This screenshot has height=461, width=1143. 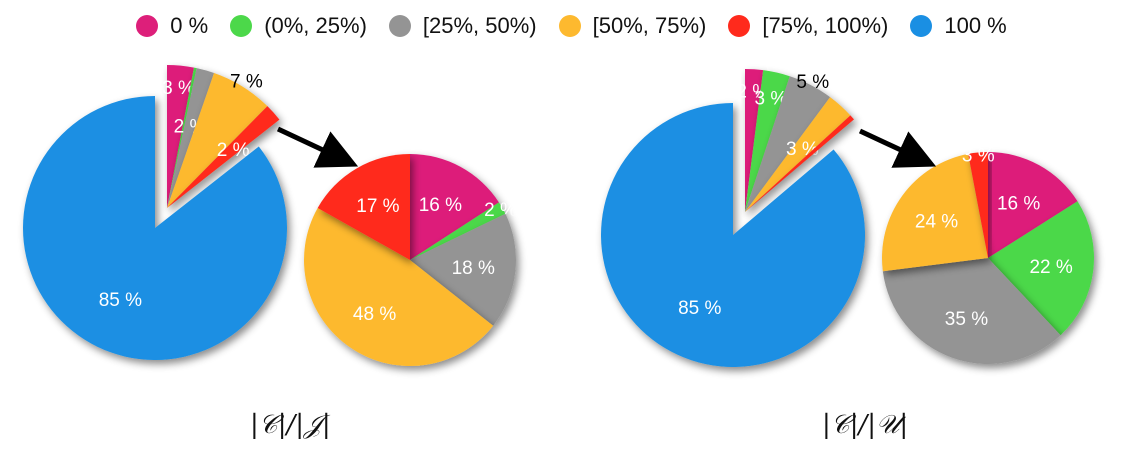 I want to click on legend-label: [50%, 75%), so click(x=649, y=25).